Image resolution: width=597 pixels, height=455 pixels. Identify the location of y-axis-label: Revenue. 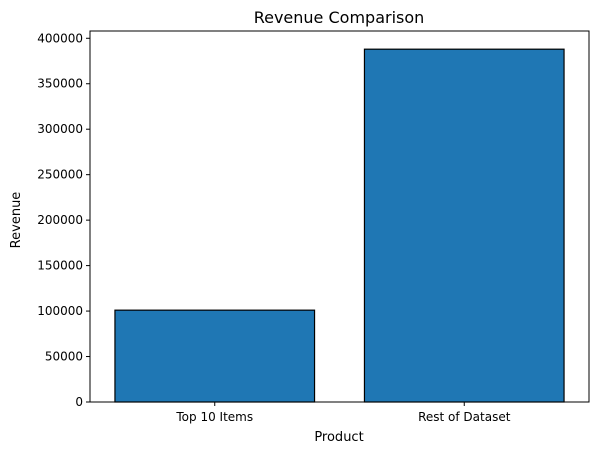
(16, 220).